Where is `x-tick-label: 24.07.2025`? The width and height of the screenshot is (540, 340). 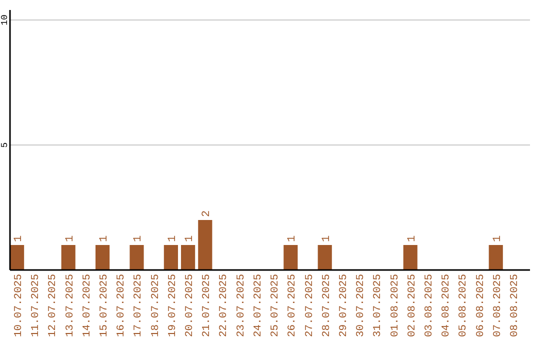
x-tick-label: 24.07.2025 is located at coordinates (258, 306).